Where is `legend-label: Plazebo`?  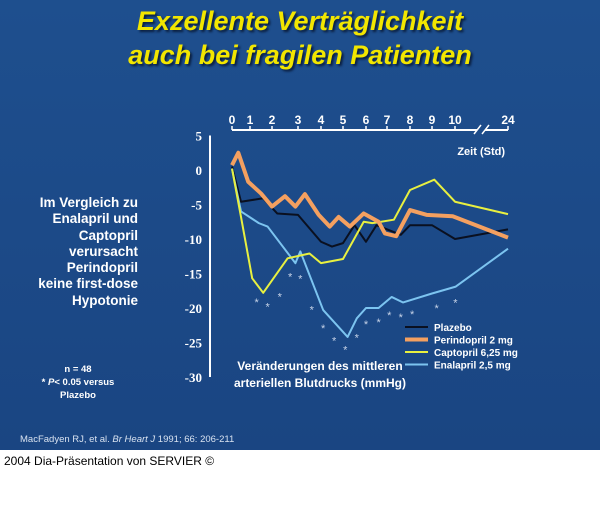 legend-label: Plazebo is located at coordinates (453, 328).